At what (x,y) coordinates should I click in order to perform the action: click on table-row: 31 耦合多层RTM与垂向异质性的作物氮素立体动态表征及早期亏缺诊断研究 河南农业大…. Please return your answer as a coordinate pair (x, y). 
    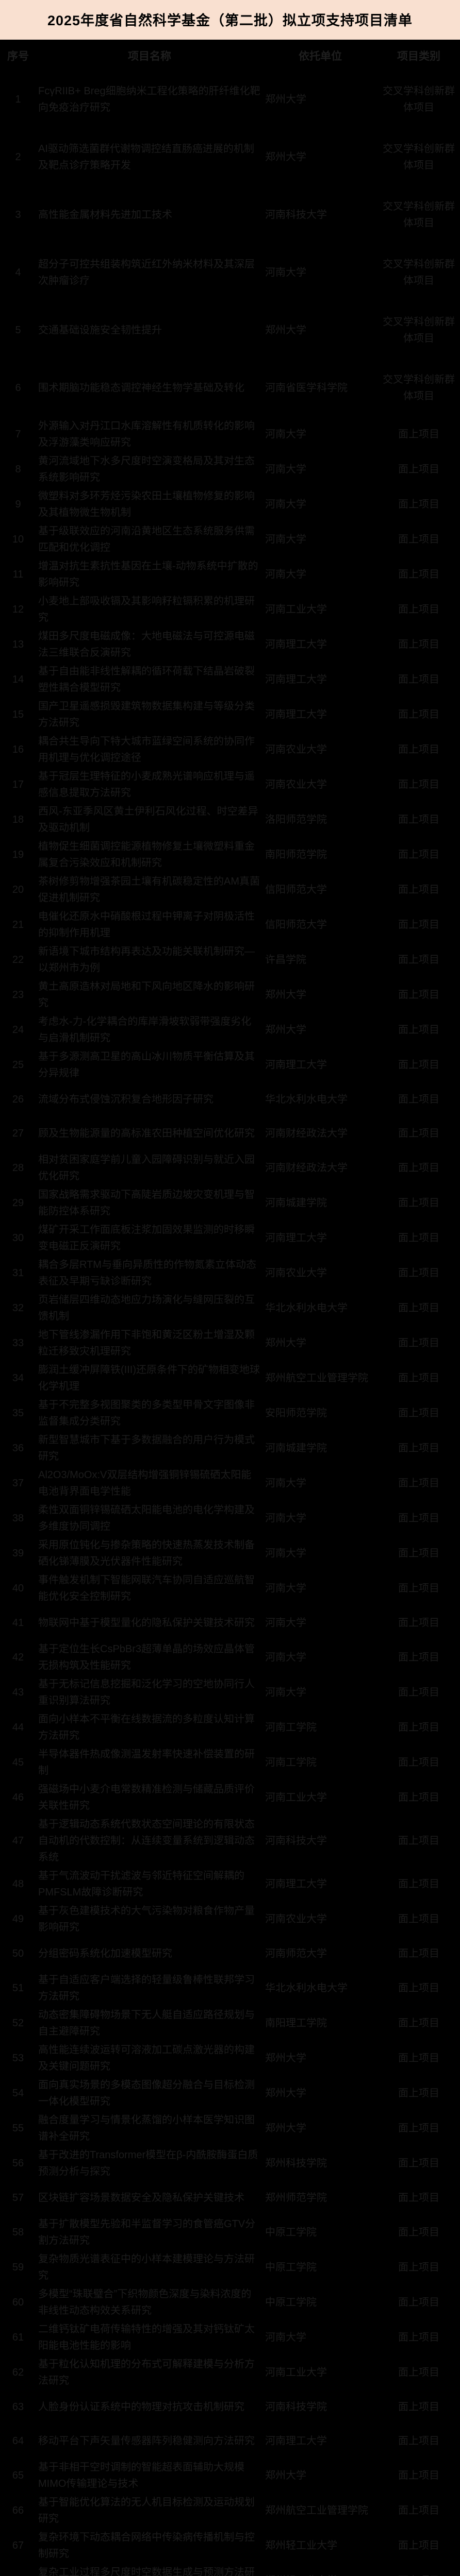
    Looking at the image, I should click on (230, 1273).